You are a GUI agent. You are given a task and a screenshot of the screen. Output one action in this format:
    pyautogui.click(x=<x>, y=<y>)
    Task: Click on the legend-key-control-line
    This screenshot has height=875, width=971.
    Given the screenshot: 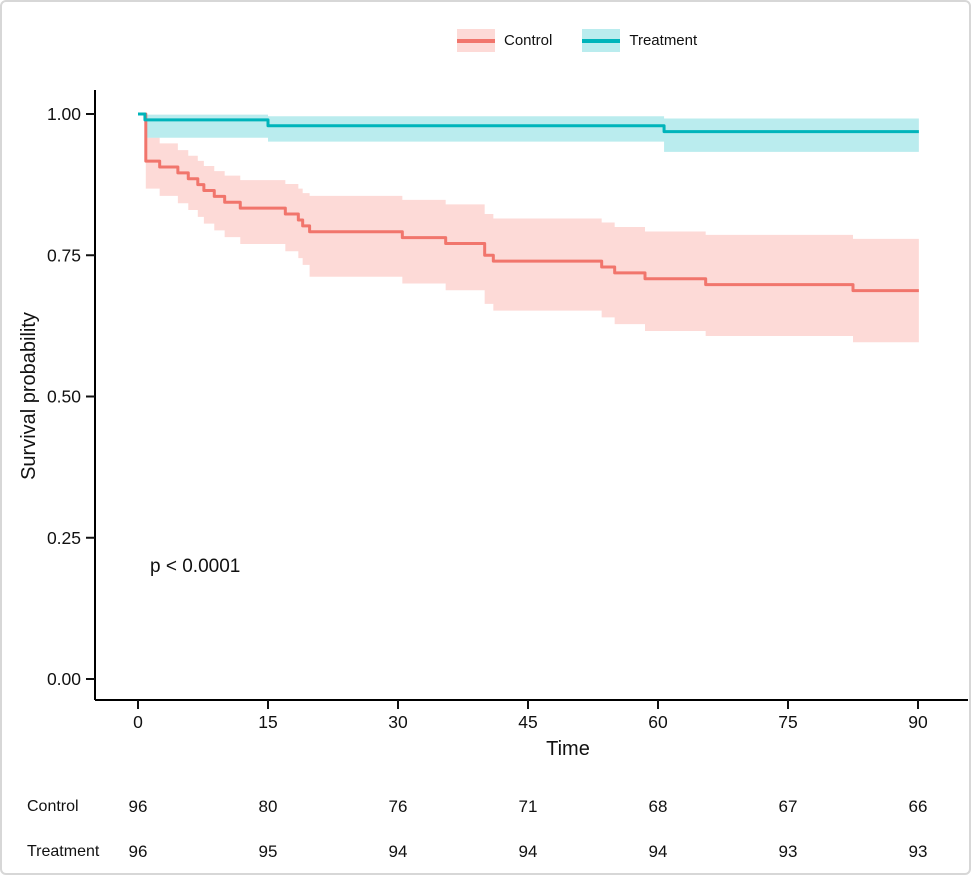 What is the action you would take?
    pyautogui.click(x=476, y=40)
    